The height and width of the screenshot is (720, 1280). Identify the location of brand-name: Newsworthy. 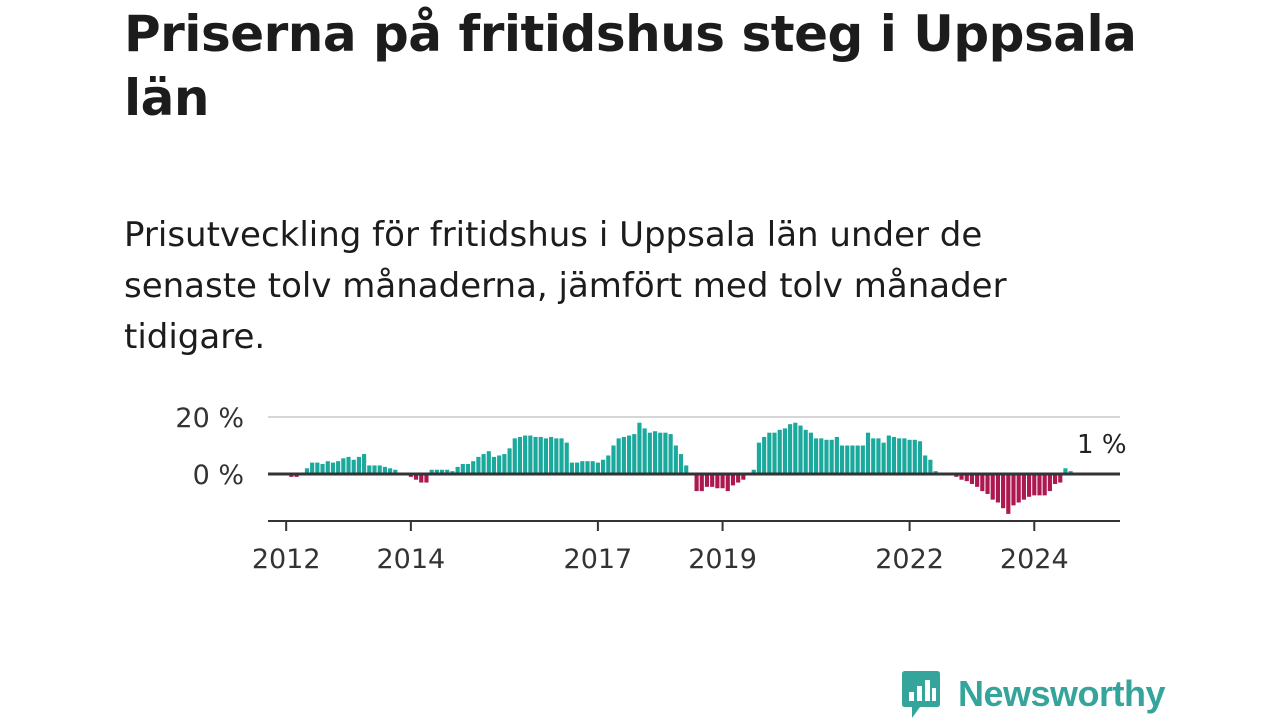
(1062, 693).